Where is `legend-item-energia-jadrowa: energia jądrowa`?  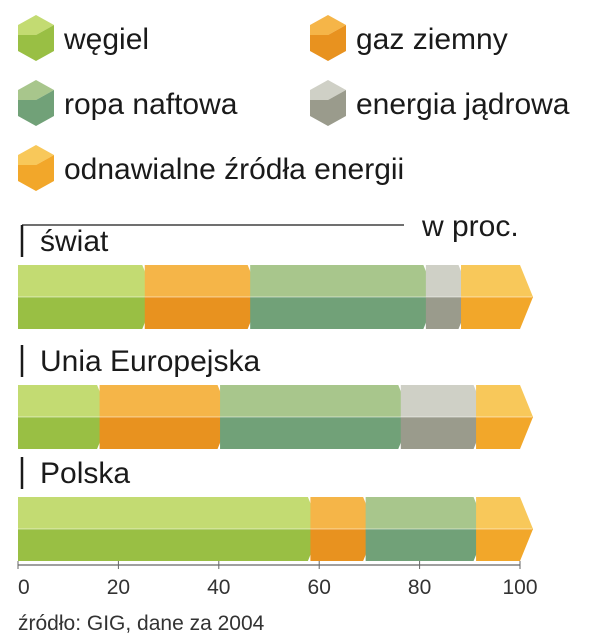 legend-item-energia-jadrowa: energia jądrowa is located at coordinates (440, 103).